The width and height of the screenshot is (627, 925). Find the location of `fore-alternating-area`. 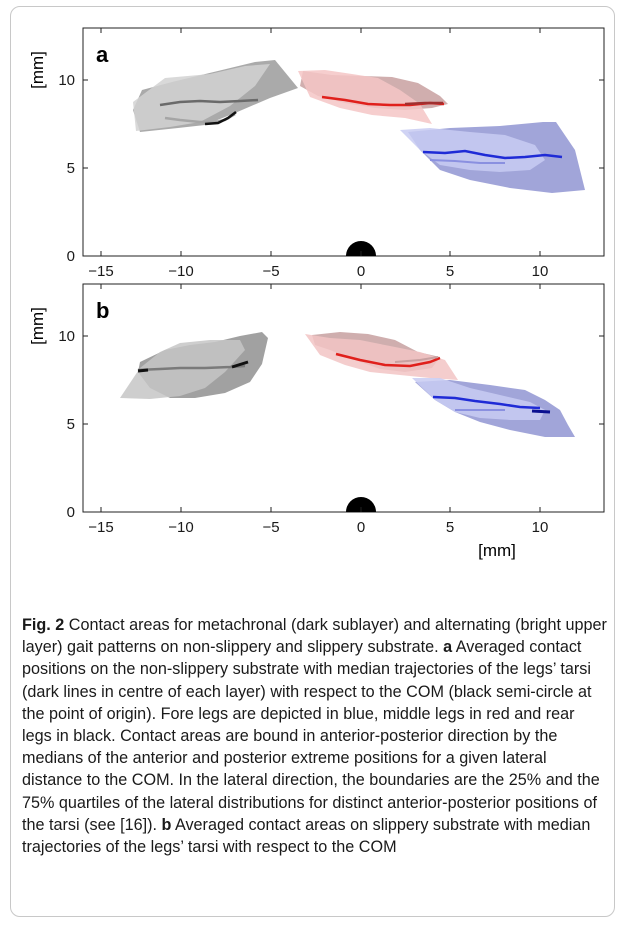

fore-alternating-area is located at coordinates (478, 399).